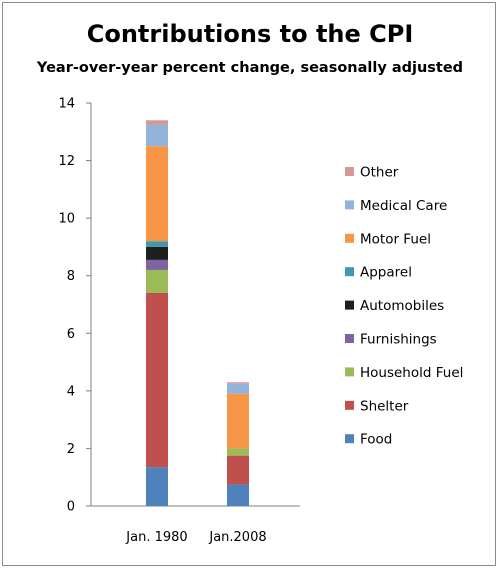 The width and height of the screenshot is (500, 570). I want to click on legend-swatch-other, so click(349, 171).